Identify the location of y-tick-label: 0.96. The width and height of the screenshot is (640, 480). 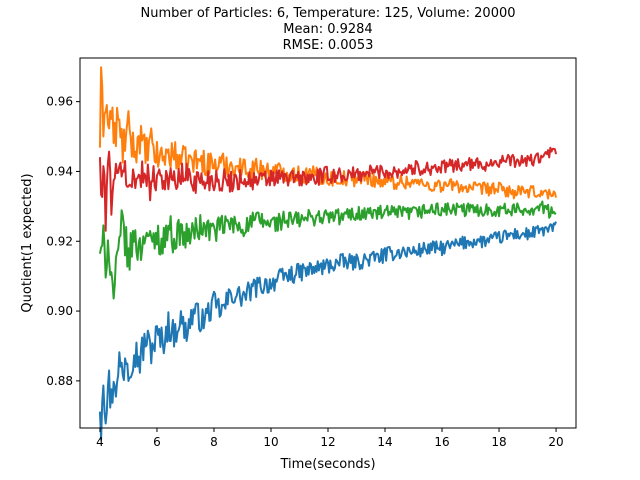
(59, 102).